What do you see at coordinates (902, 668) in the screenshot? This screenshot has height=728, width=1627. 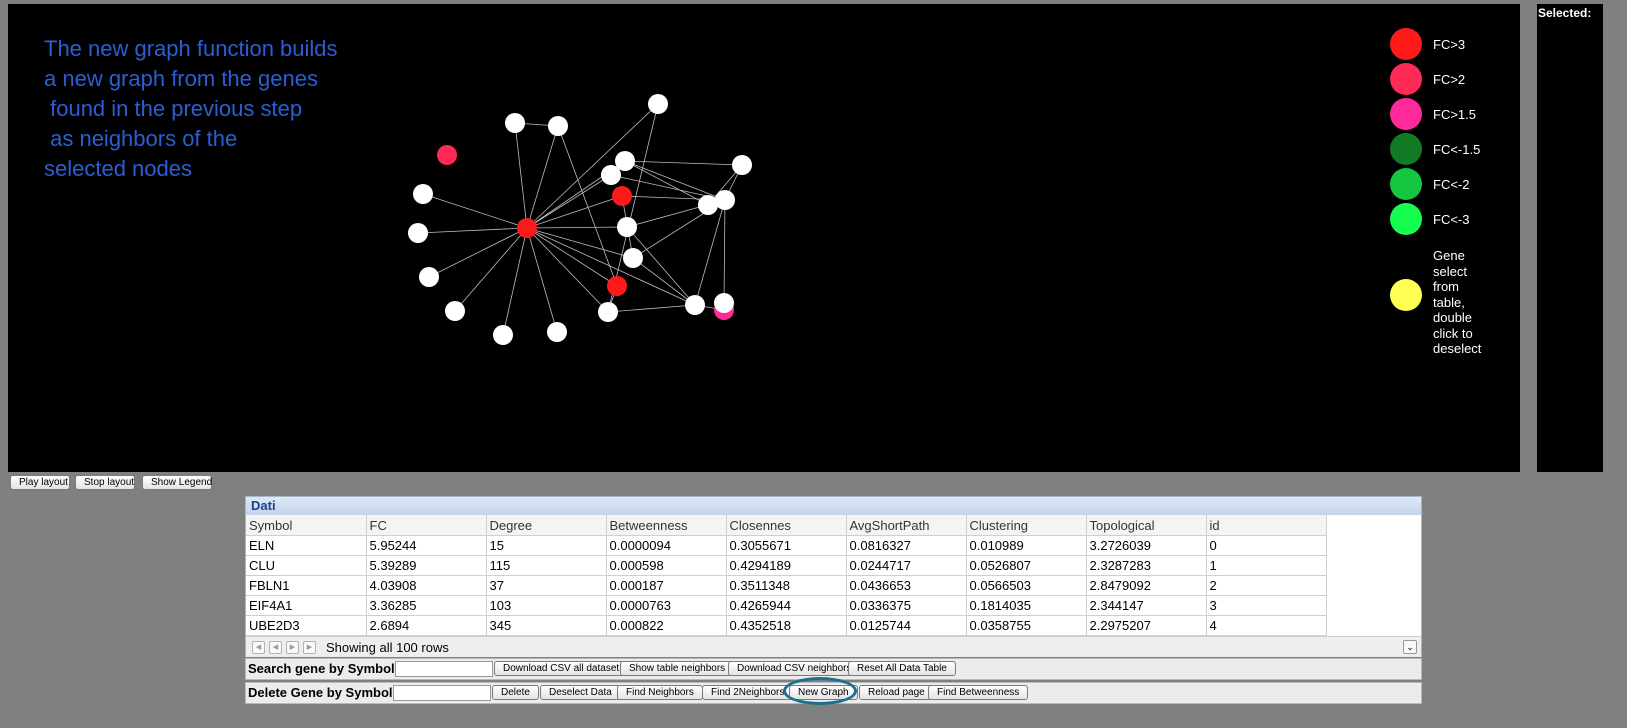 I see `reset-data-table-button: Reset All Data Table` at bounding box center [902, 668].